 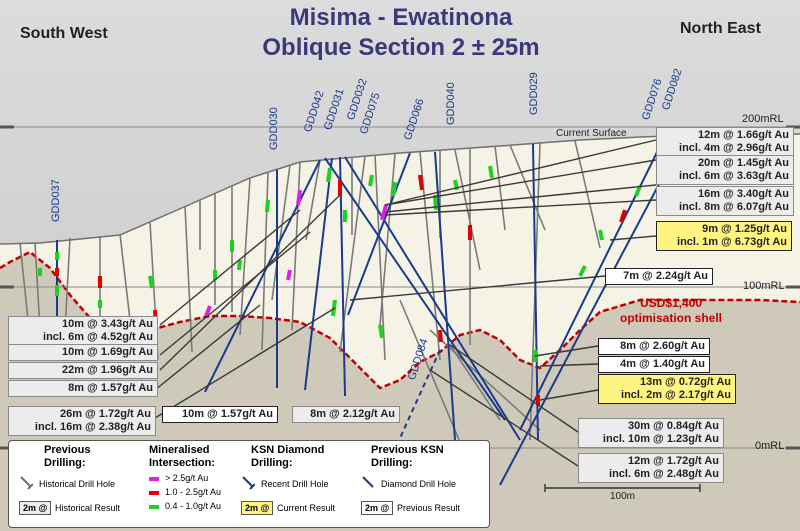 I want to click on result-callout: 9m @ 1.25g/t Au incl. 1m @ 6.73g/t Au, so click(x=724, y=236).